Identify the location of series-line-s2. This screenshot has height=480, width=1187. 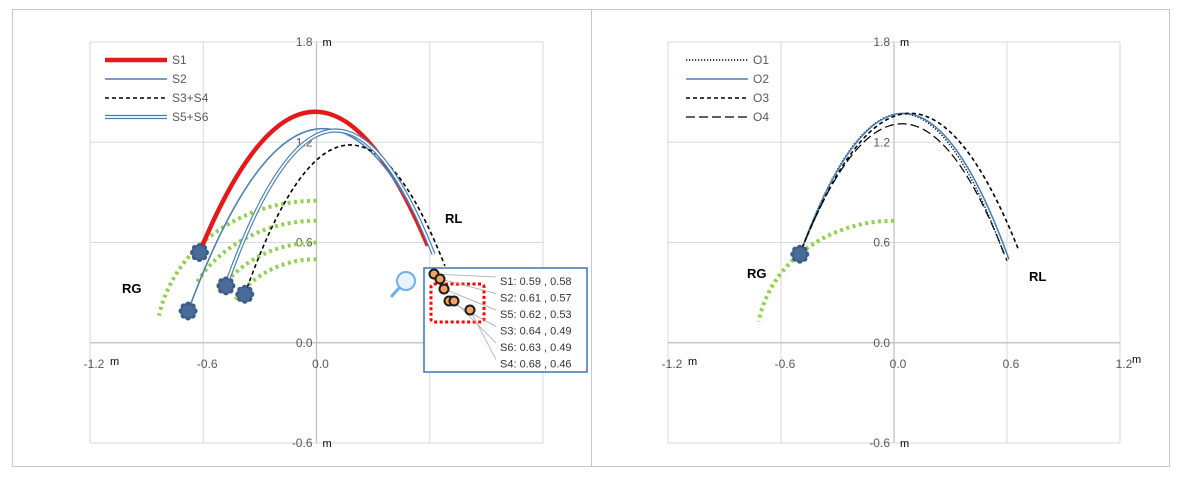
(310, 219).